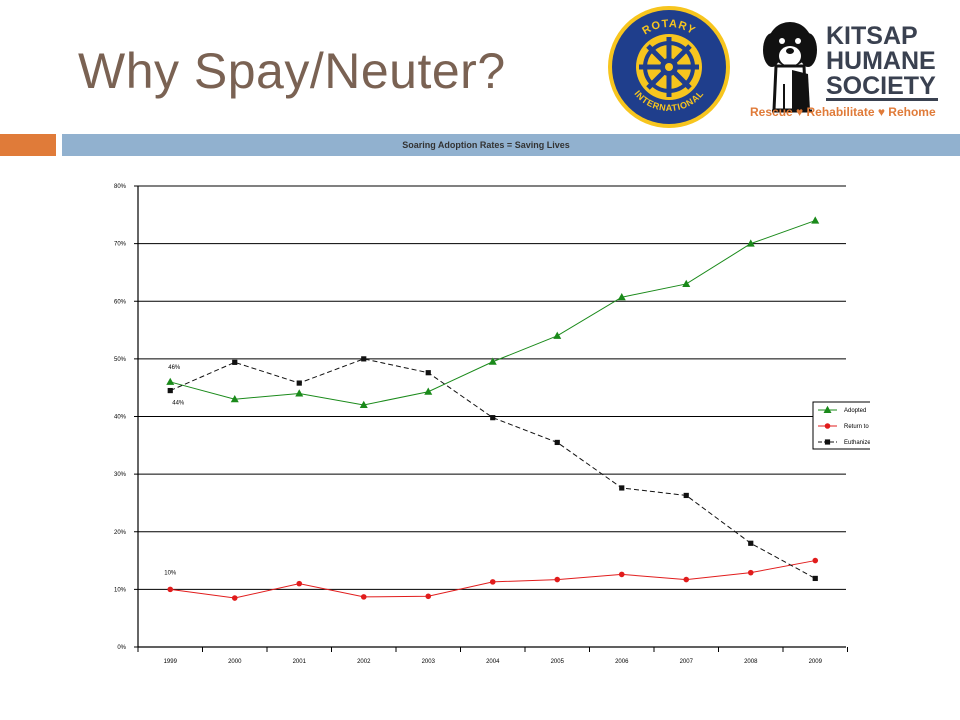  Describe the element at coordinates (857, 443) in the screenshot. I see `legend-label: Euthanized` at that location.